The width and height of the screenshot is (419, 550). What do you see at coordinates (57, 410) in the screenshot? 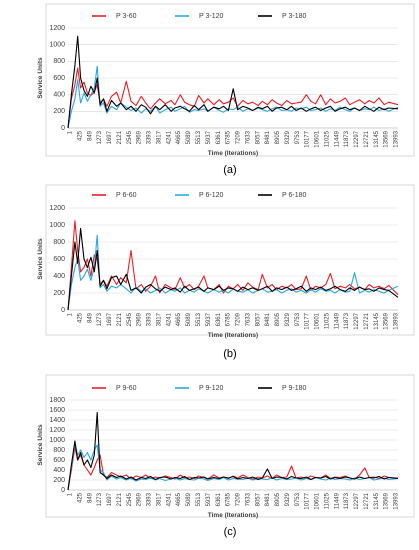
I see `y-tick-label: 1600` at bounding box center [57, 410].